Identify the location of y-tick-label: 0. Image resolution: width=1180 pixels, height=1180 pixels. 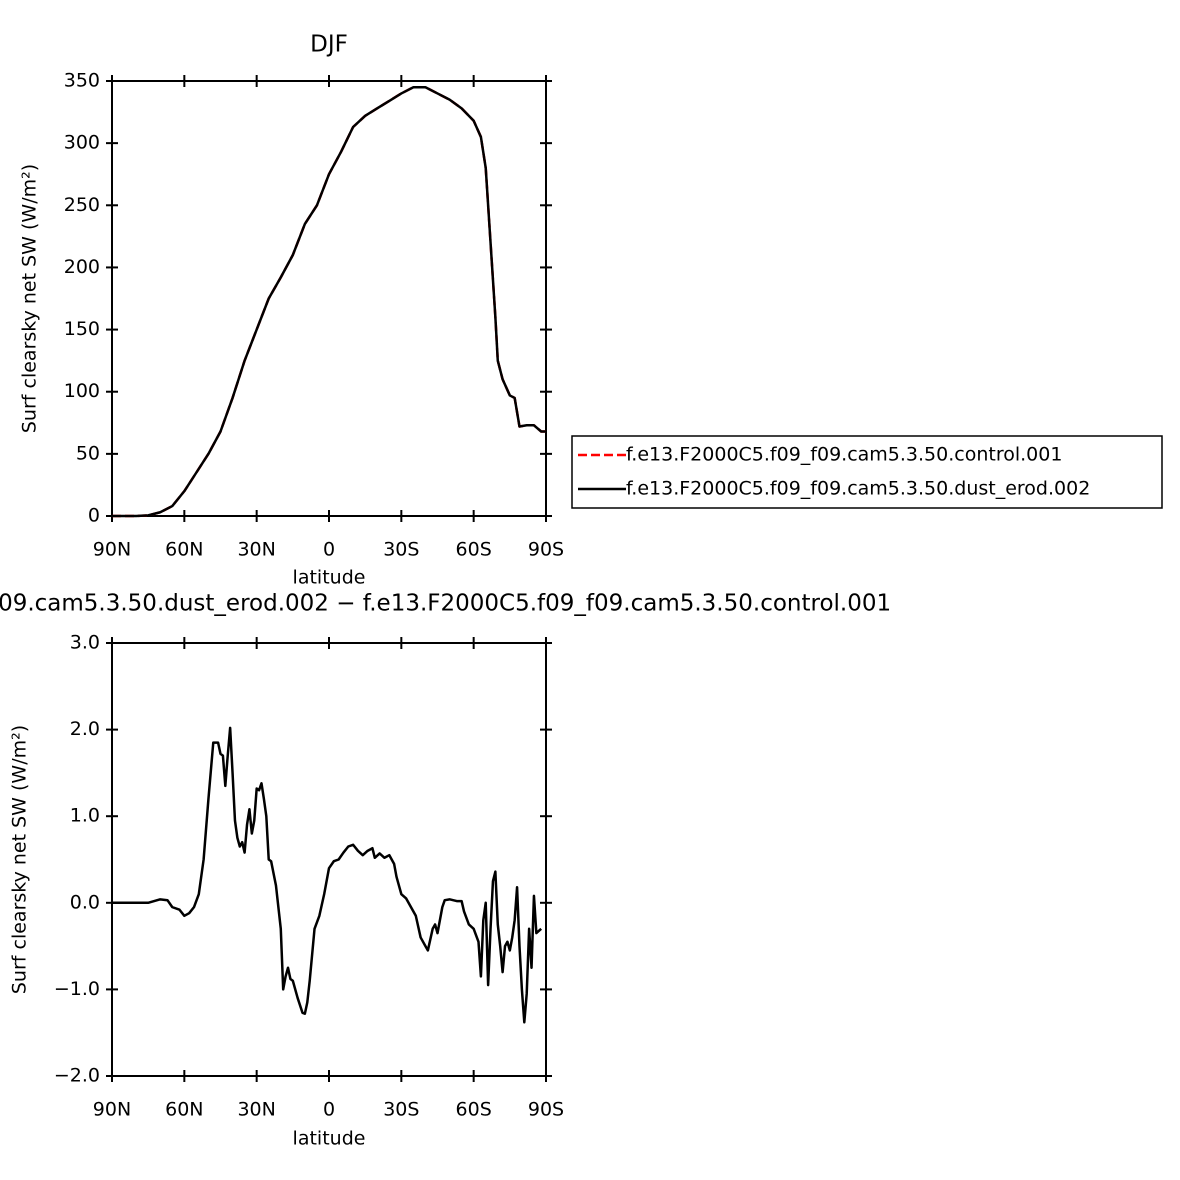
(94, 516).